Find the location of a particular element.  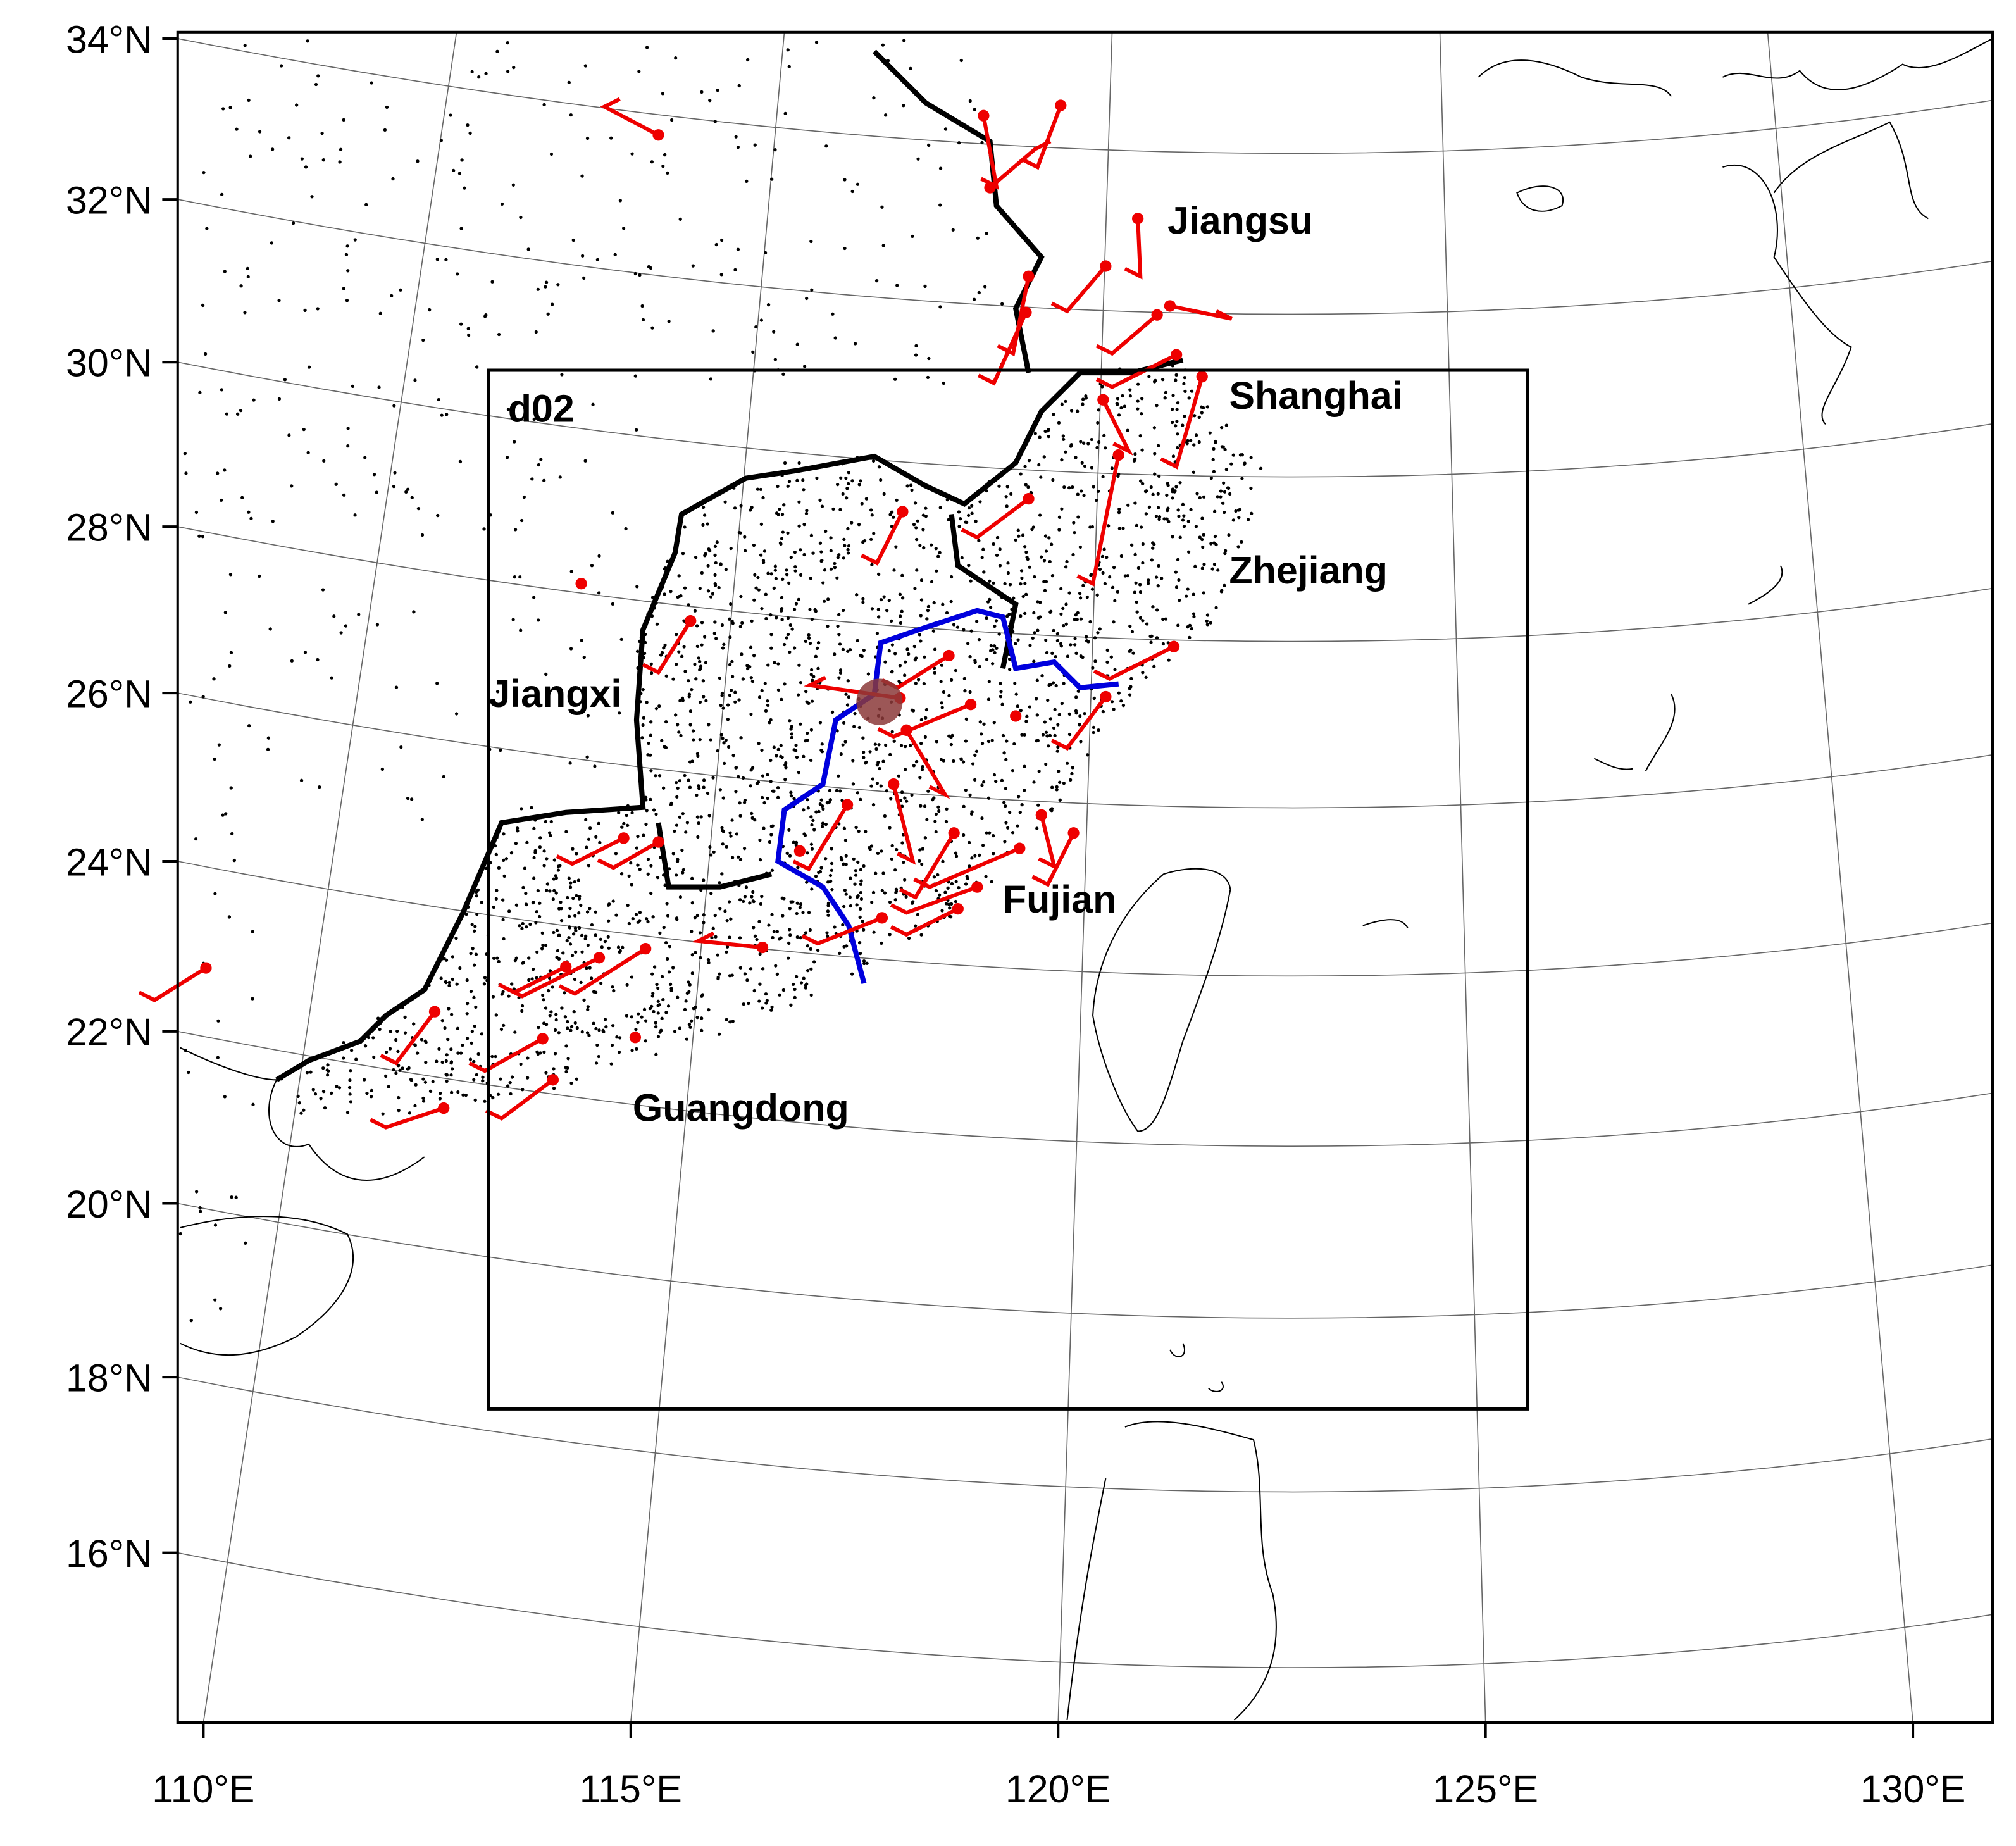

region-label: Zhejiang is located at coordinates (1309, 570).